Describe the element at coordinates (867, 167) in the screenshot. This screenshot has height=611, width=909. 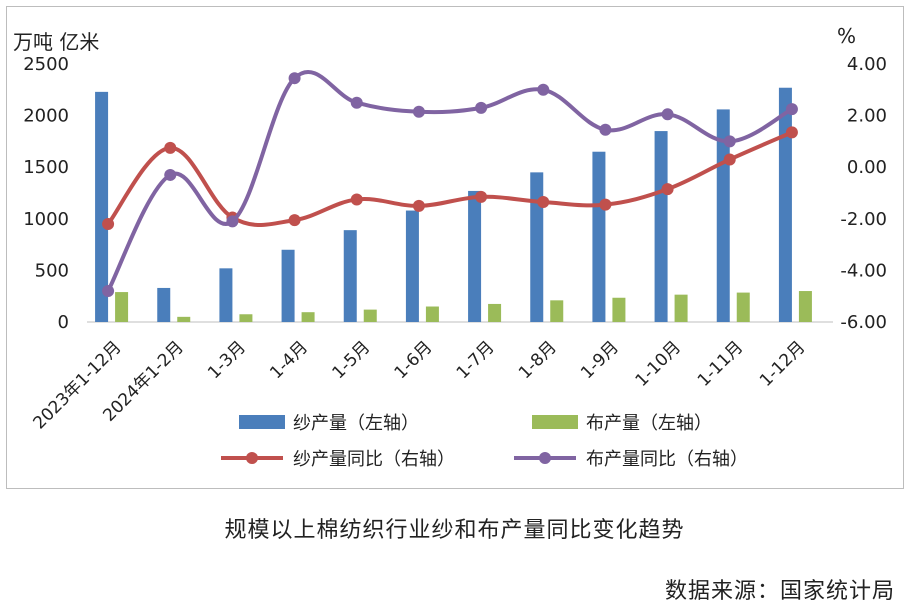
I see `right-tick-label: 0.00` at that location.